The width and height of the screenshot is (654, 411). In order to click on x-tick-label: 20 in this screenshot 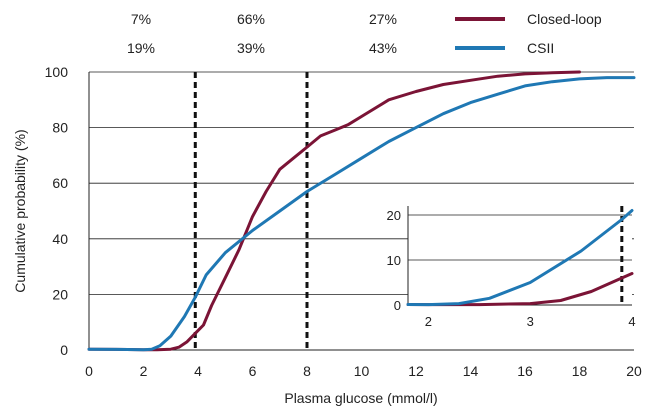, I will do `click(634, 371)`.